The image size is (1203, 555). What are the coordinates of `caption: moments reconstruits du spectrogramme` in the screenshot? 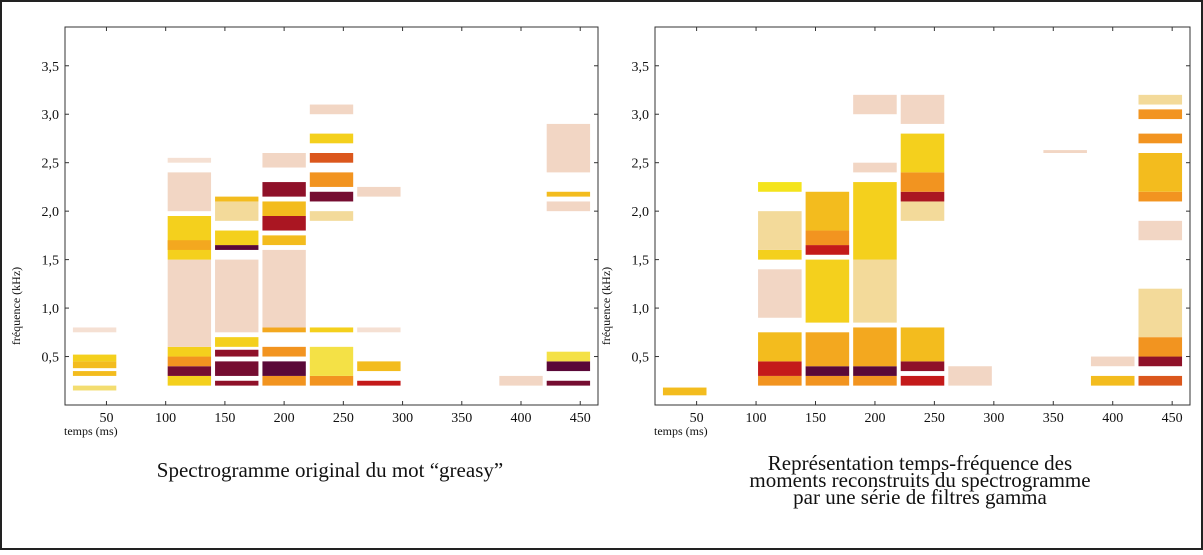 It's located at (919, 480).